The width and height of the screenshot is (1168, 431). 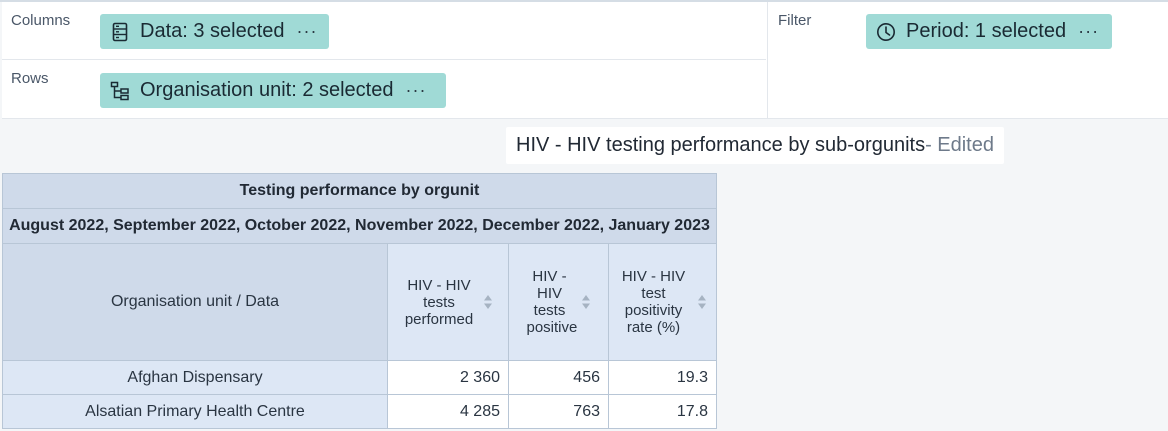 What do you see at coordinates (986, 31) in the screenshot?
I see `period-chip-label: Period: 1 selected` at bounding box center [986, 31].